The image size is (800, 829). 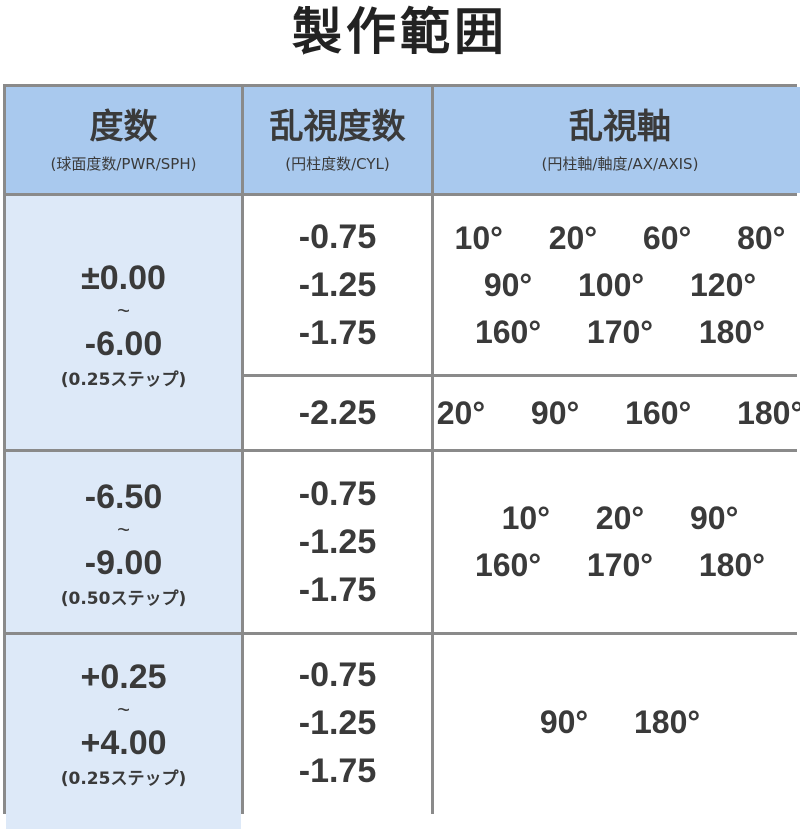 I want to click on header-sublabel: (円柱軸/軸度/AX/AXIS), so click(x=620, y=164).